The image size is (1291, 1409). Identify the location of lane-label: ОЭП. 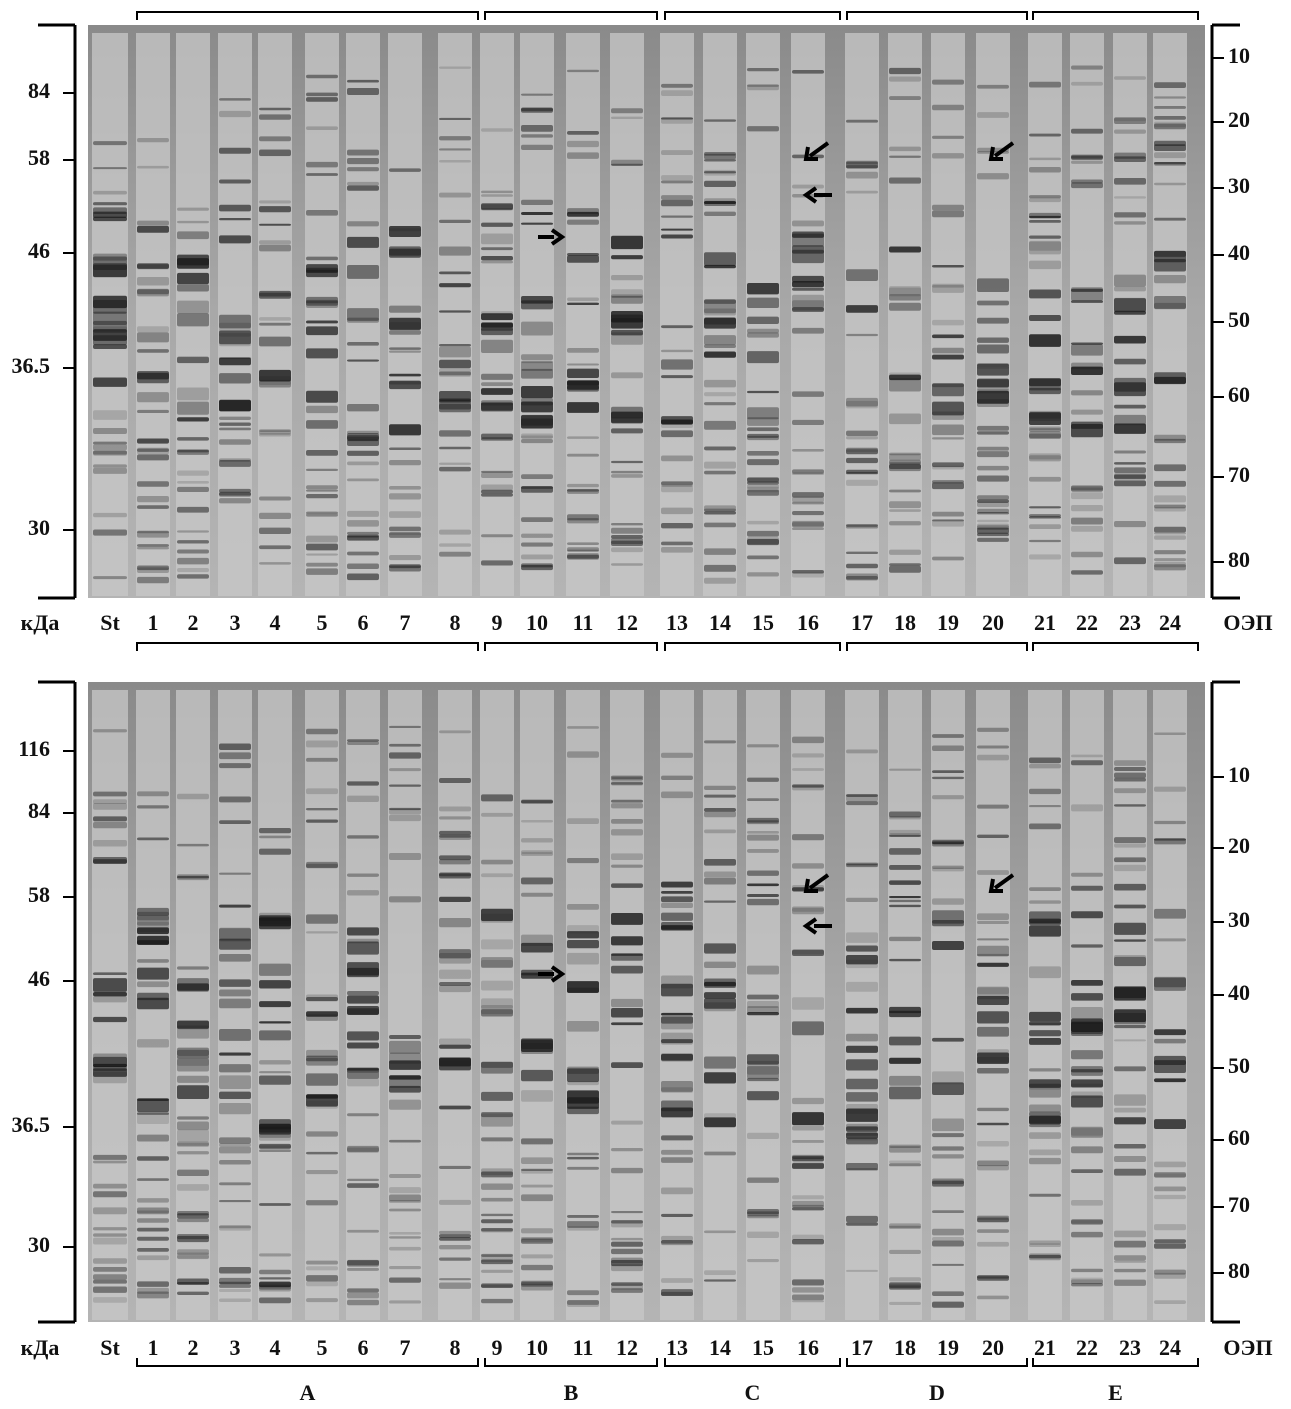
(1247, 622).